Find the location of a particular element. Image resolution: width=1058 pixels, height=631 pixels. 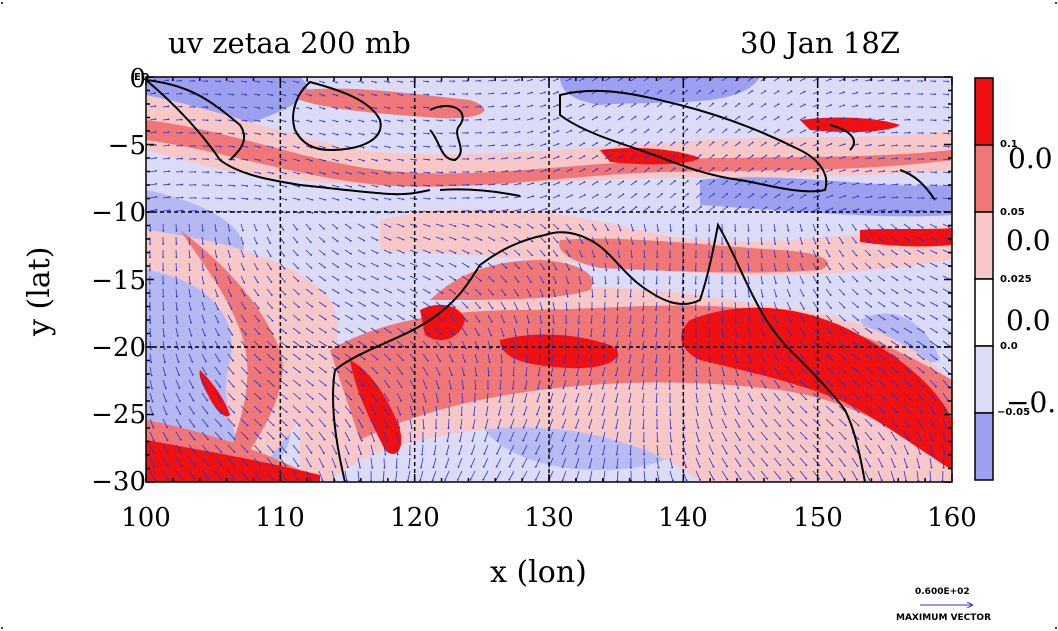

colorbar-label: 0.1 is located at coordinates (1009, 144).